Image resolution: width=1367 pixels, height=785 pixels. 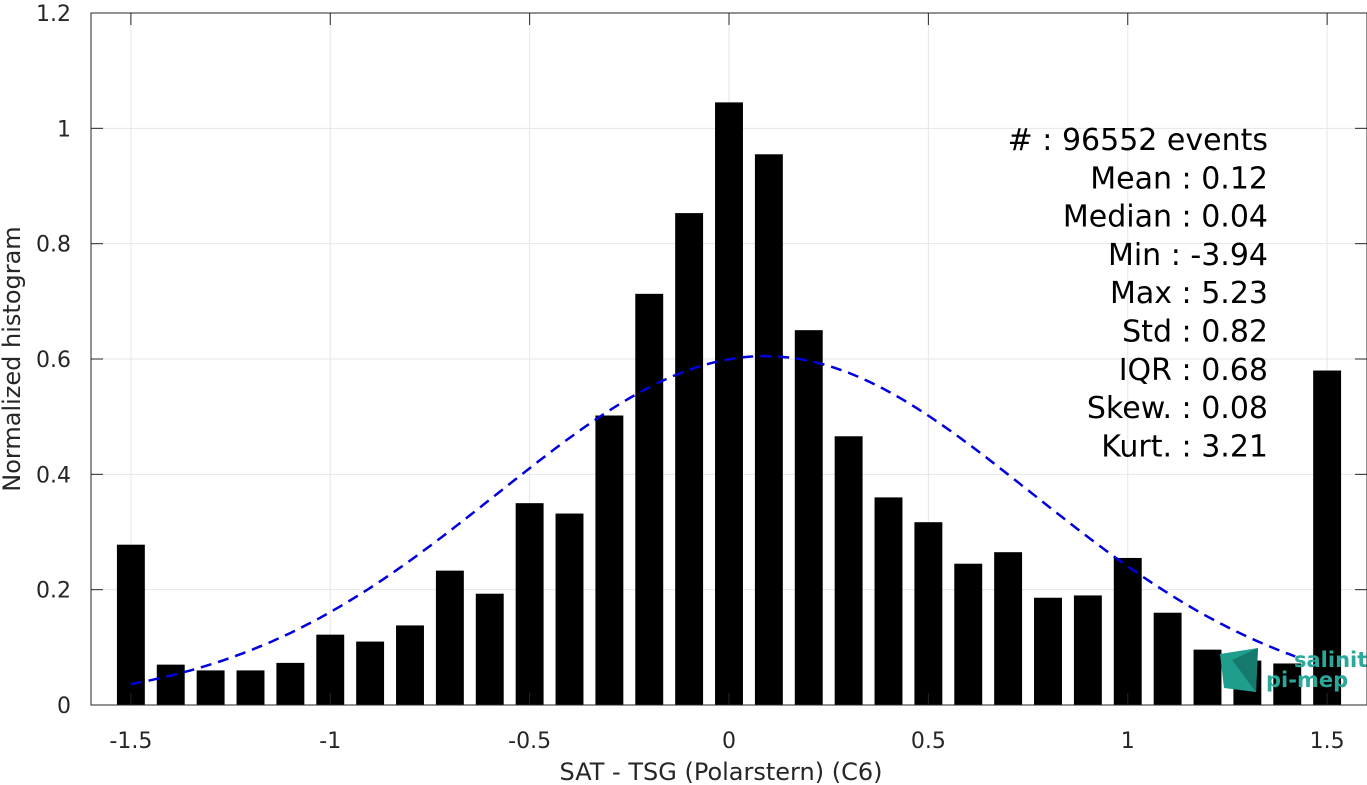 I want to click on y-tick-label: 0.4, so click(x=53, y=475).